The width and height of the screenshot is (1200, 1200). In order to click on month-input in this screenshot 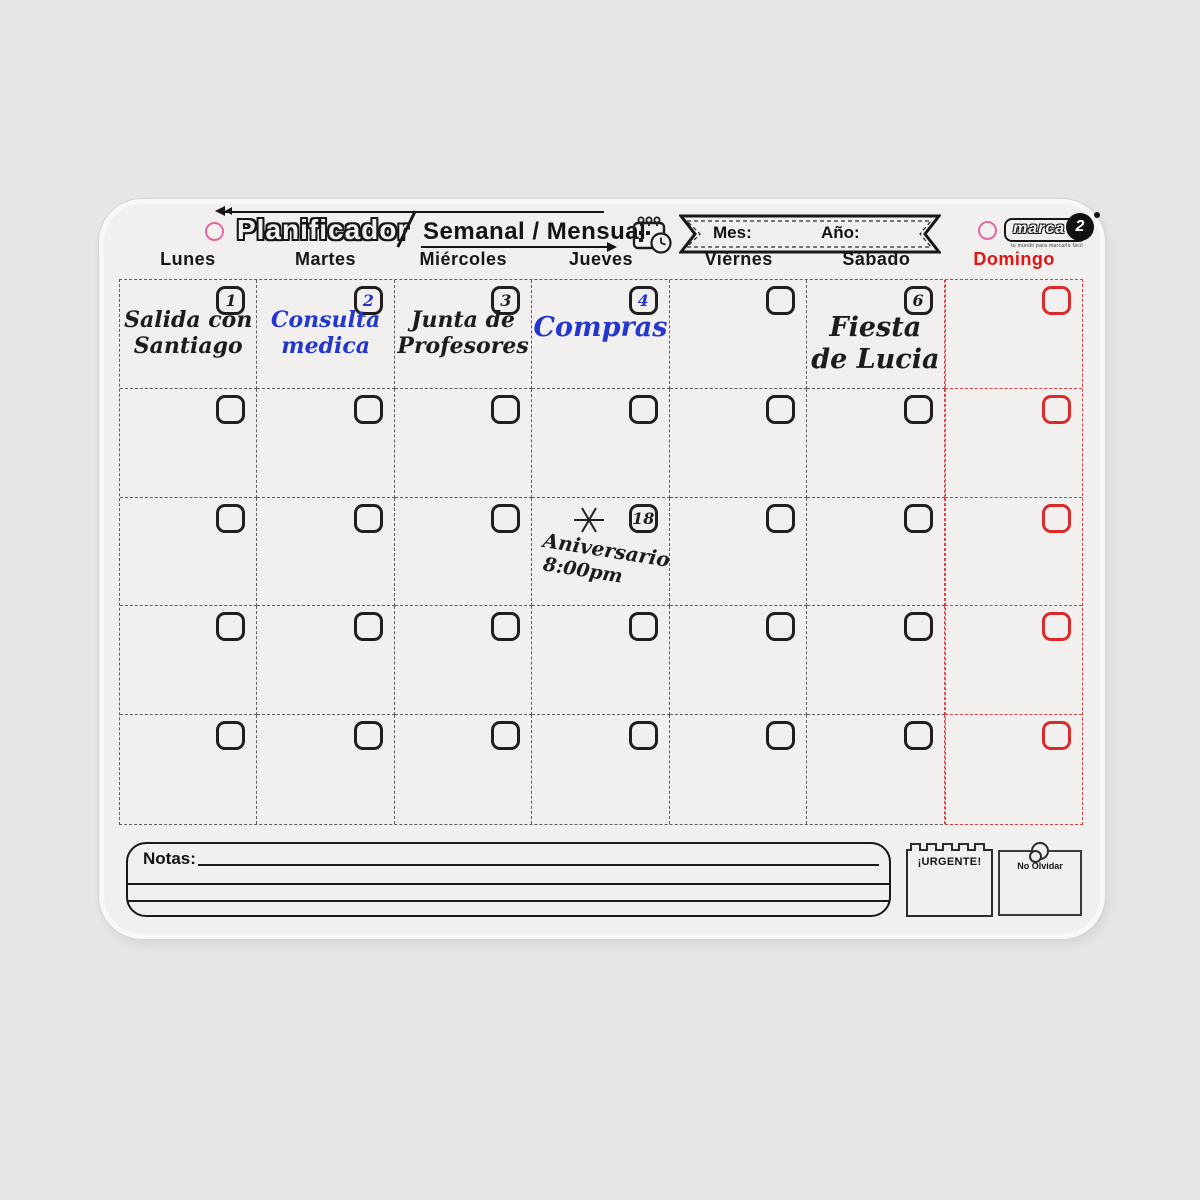, I will do `click(782, 232)`.